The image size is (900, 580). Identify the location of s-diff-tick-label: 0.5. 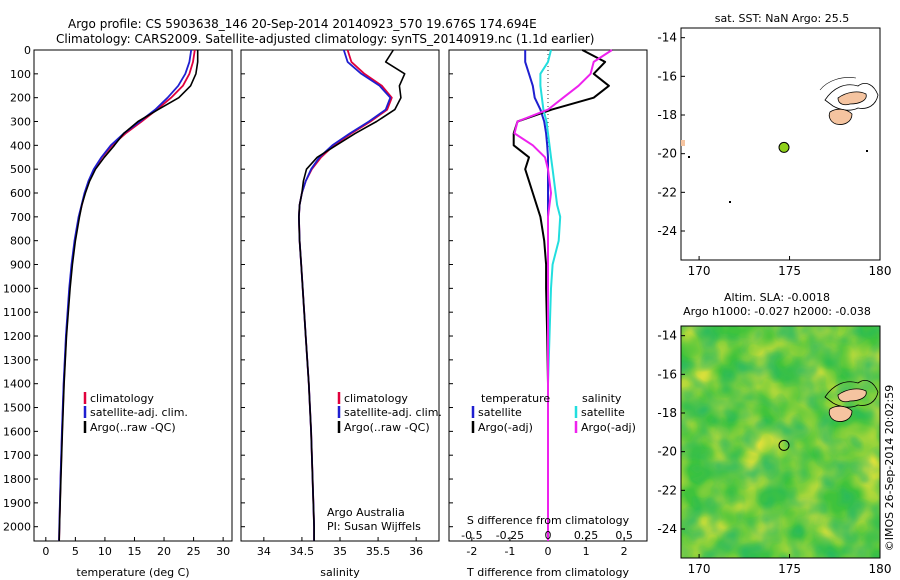
(624, 535).